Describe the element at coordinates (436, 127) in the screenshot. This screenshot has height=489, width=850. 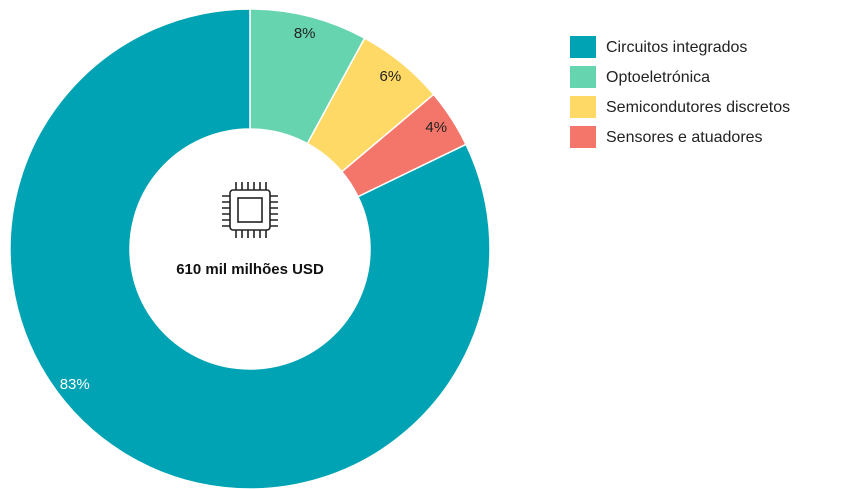
I see `data-label: 4%` at that location.